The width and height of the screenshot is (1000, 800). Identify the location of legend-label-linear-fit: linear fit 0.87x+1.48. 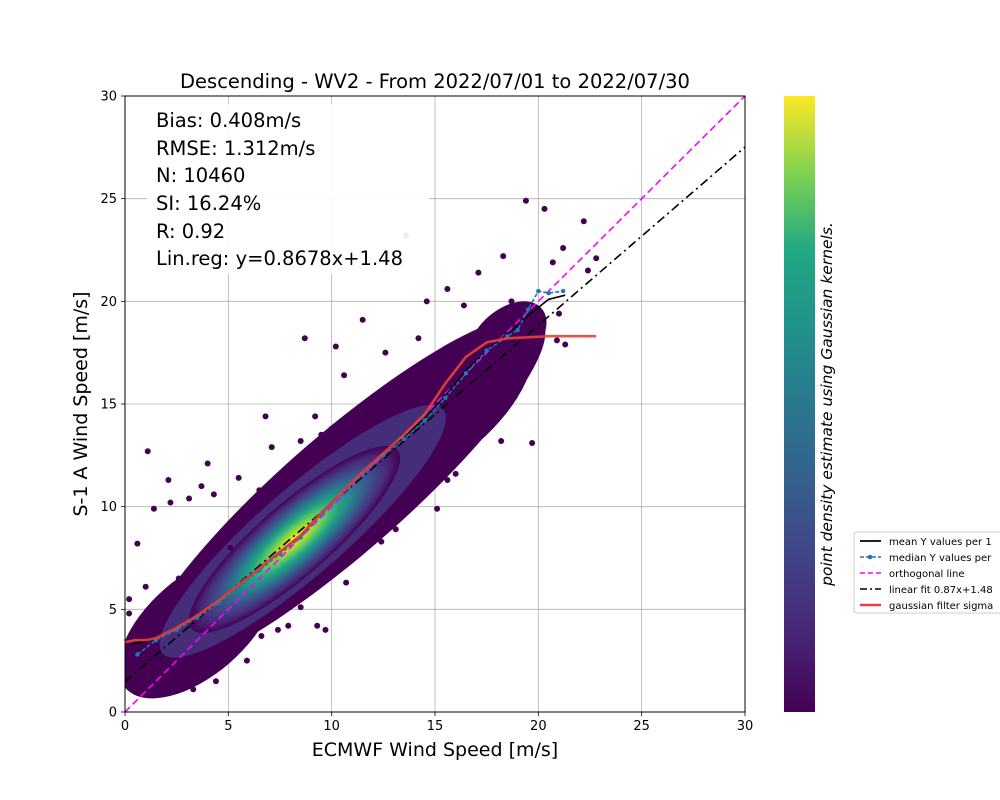
(941, 590).